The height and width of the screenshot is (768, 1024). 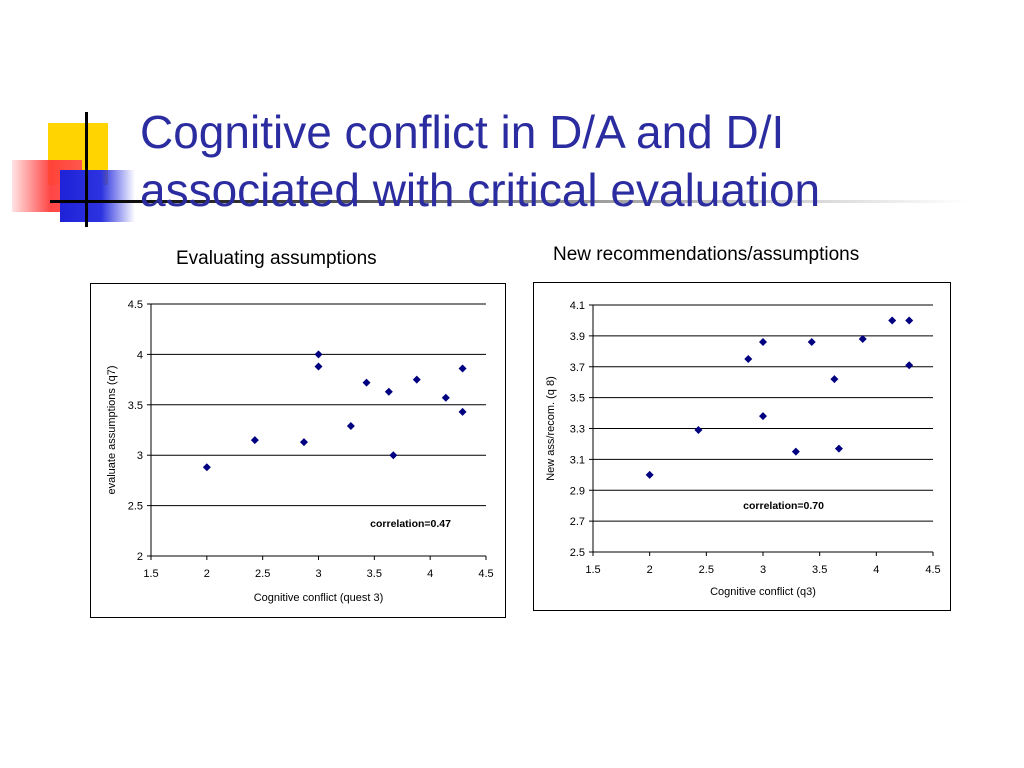 I want to click on y-axis-label: New ass/recom. (q 8), so click(x=551, y=428).